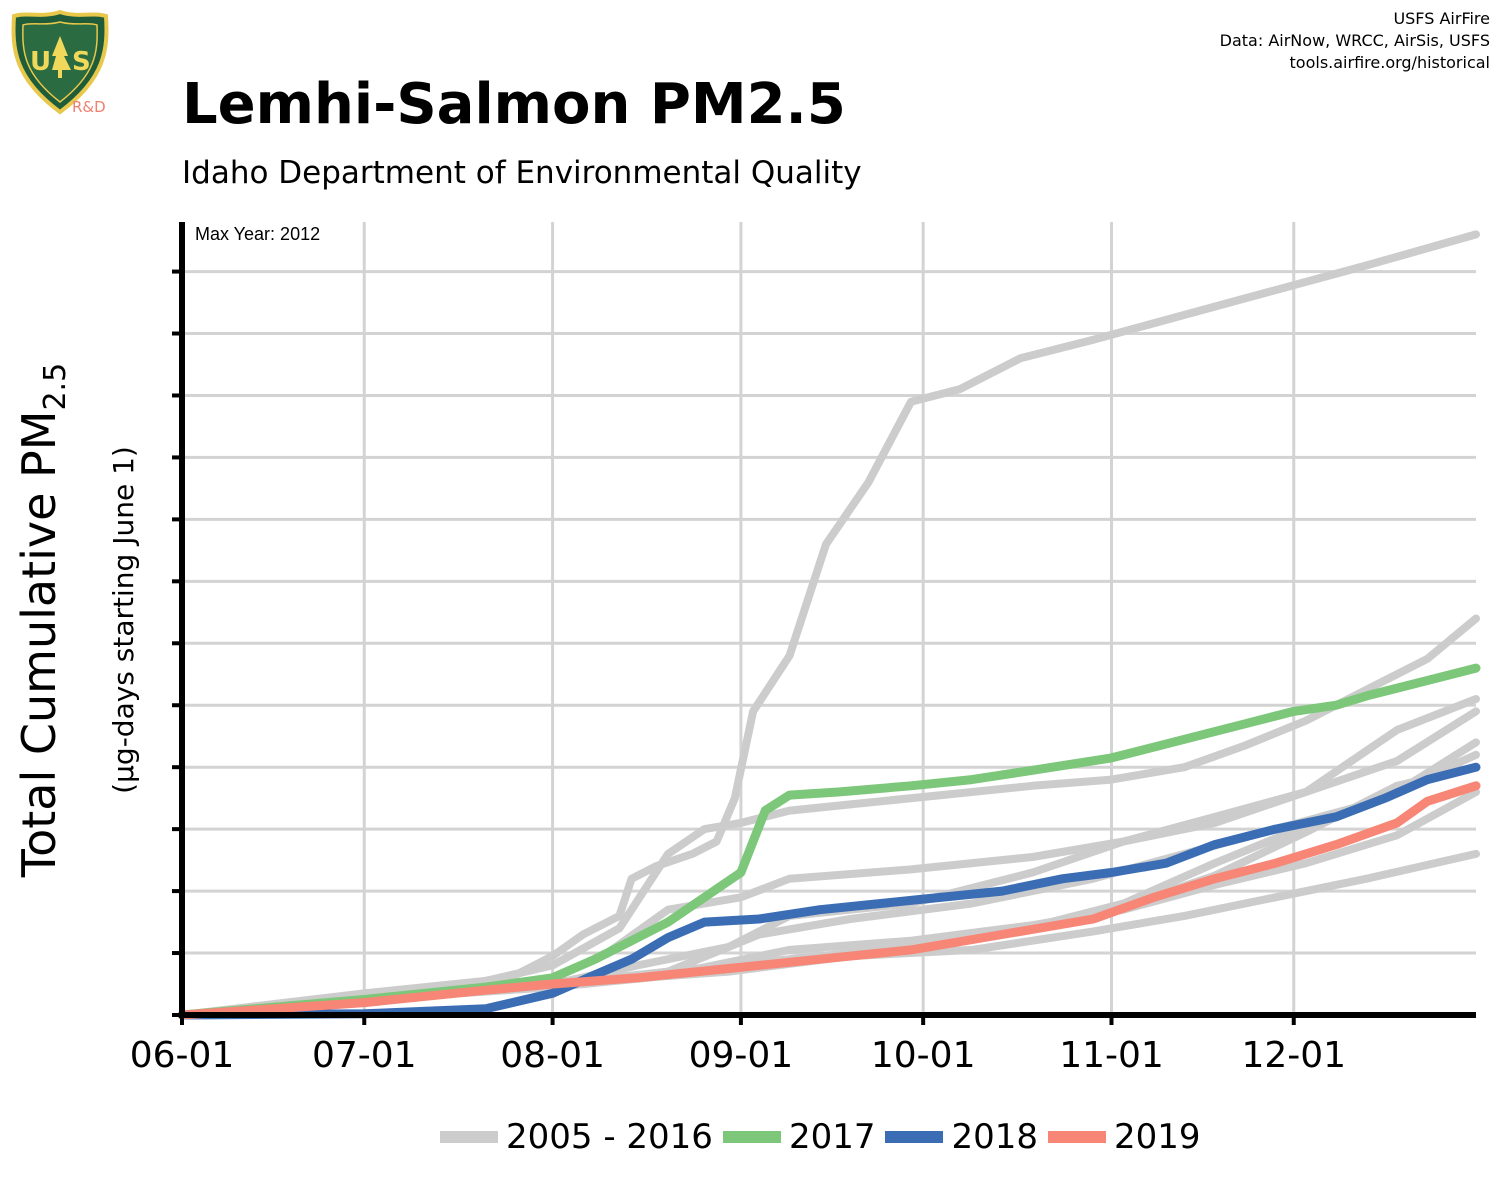  Describe the element at coordinates (1293, 1055) in the screenshot. I see `x-tick-label: 12-01` at that location.